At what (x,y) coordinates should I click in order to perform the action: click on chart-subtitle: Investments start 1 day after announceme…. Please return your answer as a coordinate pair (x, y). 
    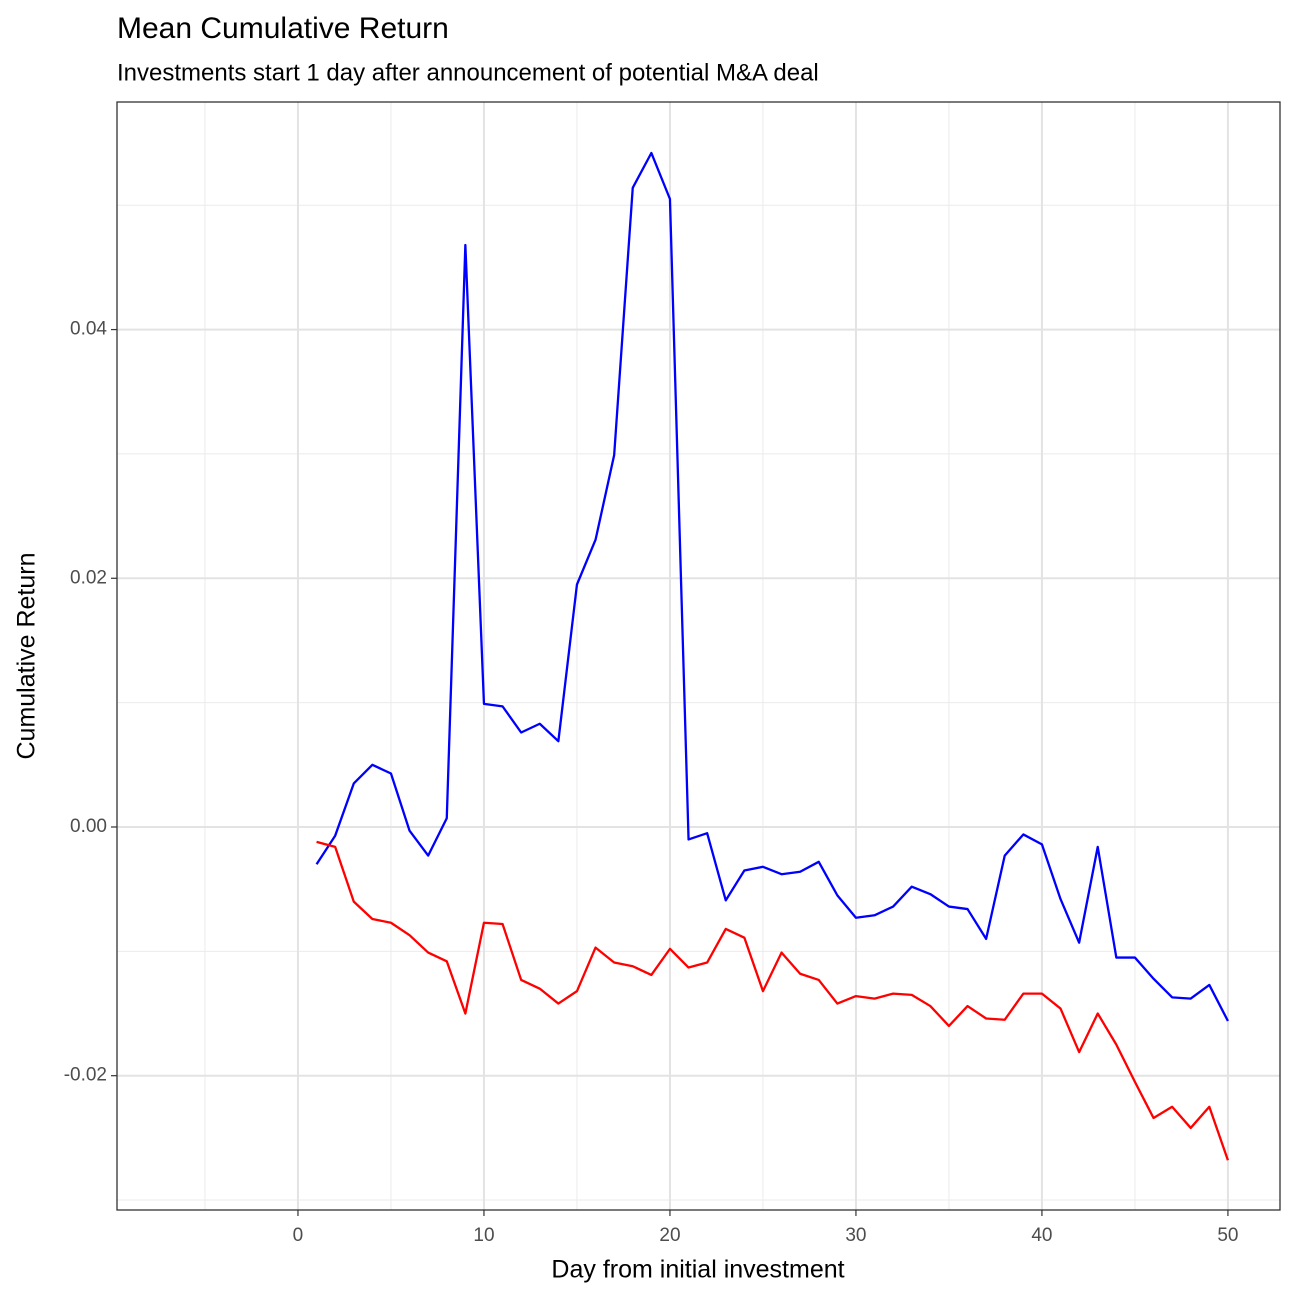
    Looking at the image, I should click on (468, 72).